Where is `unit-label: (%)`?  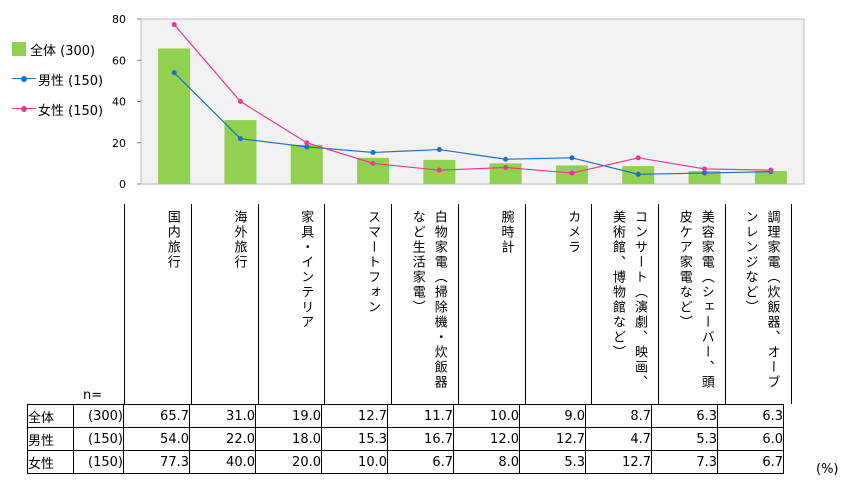
unit-label: (%) is located at coordinates (827, 469).